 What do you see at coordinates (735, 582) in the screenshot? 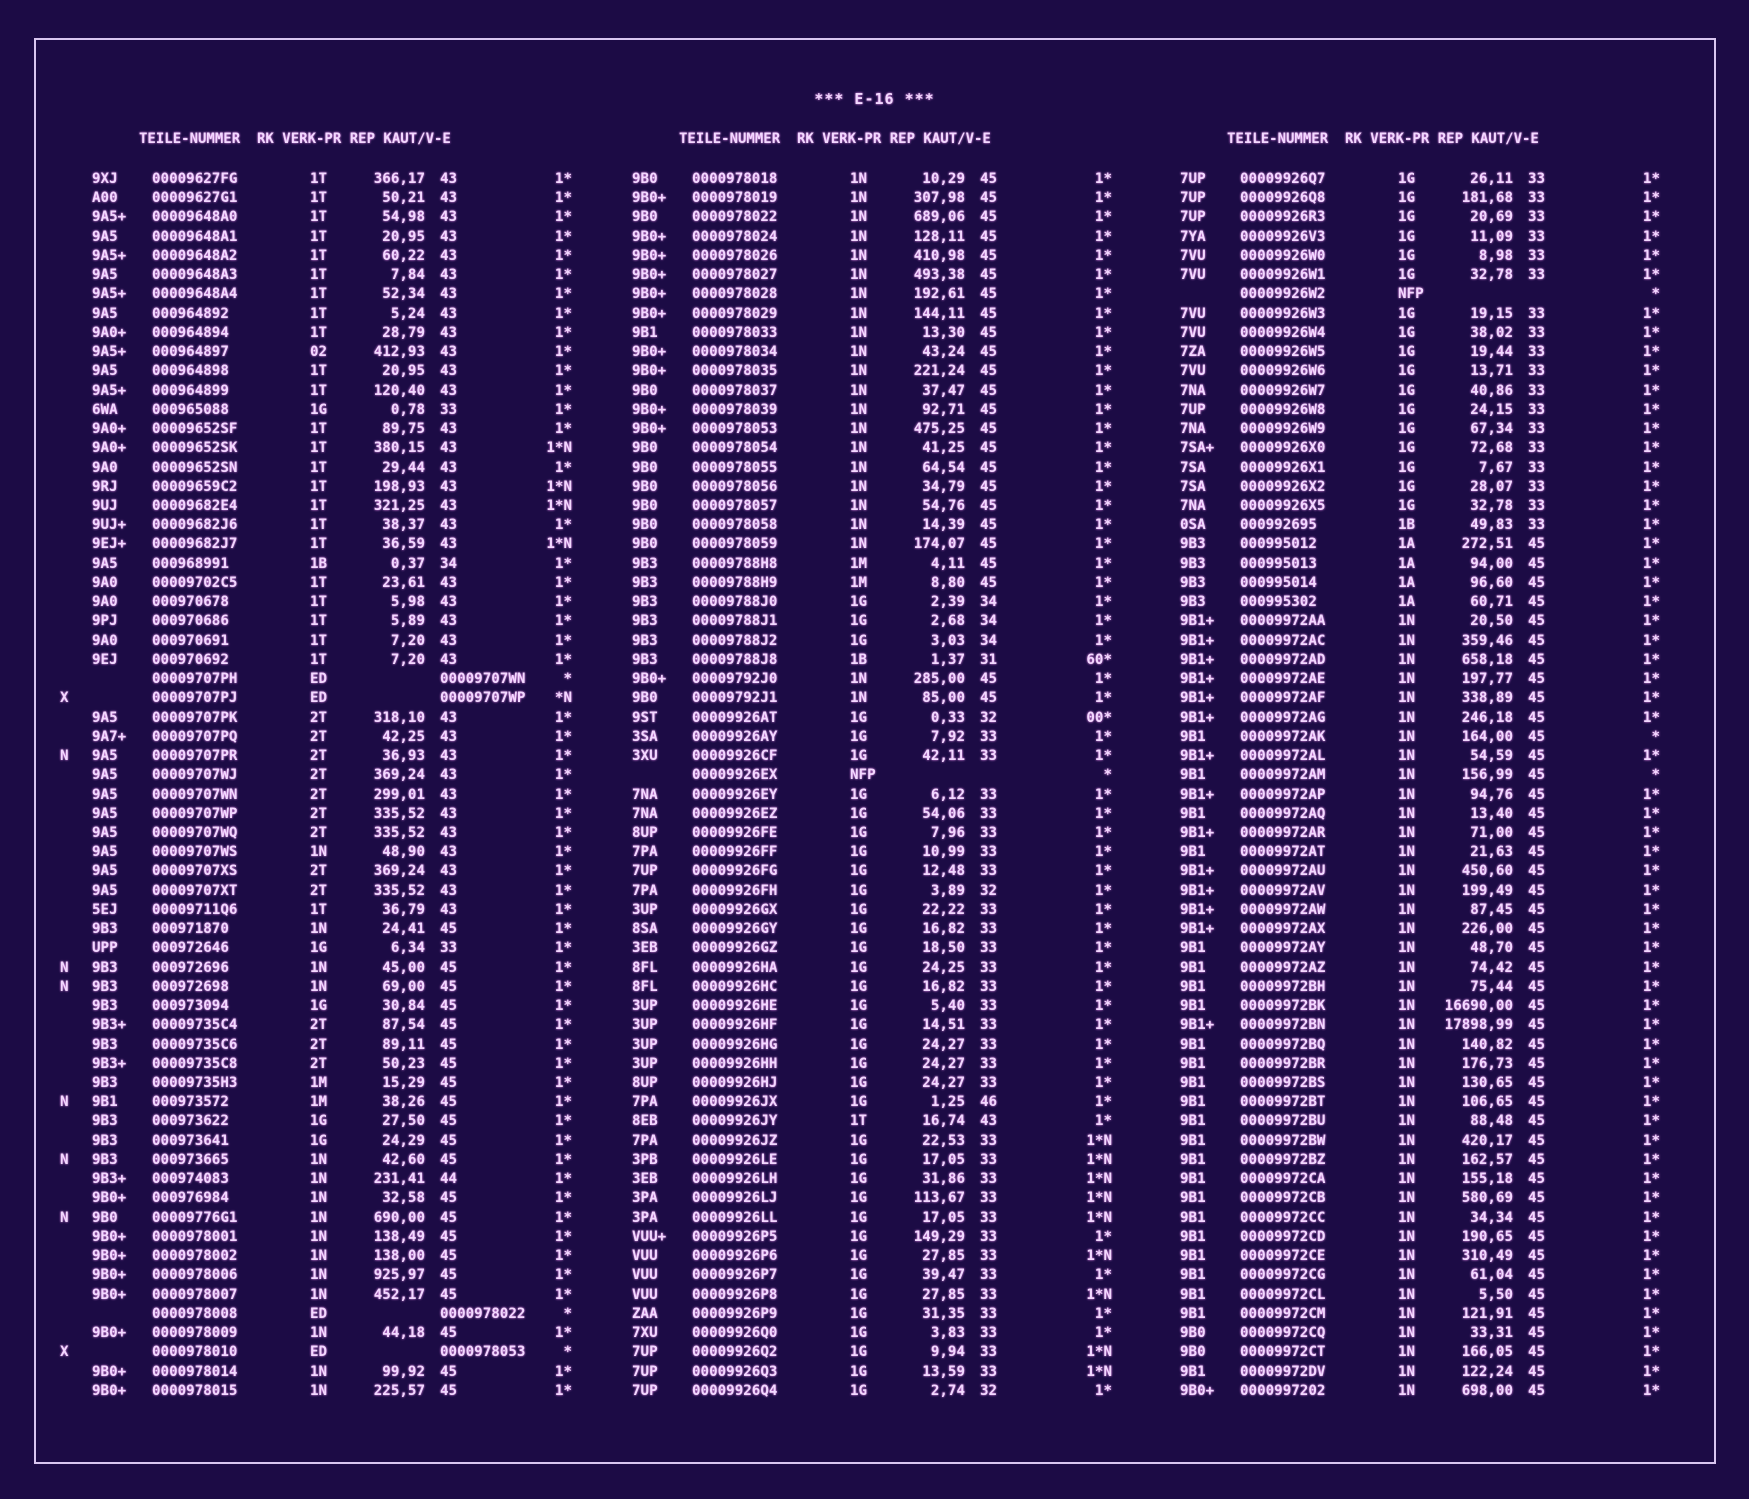
I see `part-number: 00009788H9` at bounding box center [735, 582].